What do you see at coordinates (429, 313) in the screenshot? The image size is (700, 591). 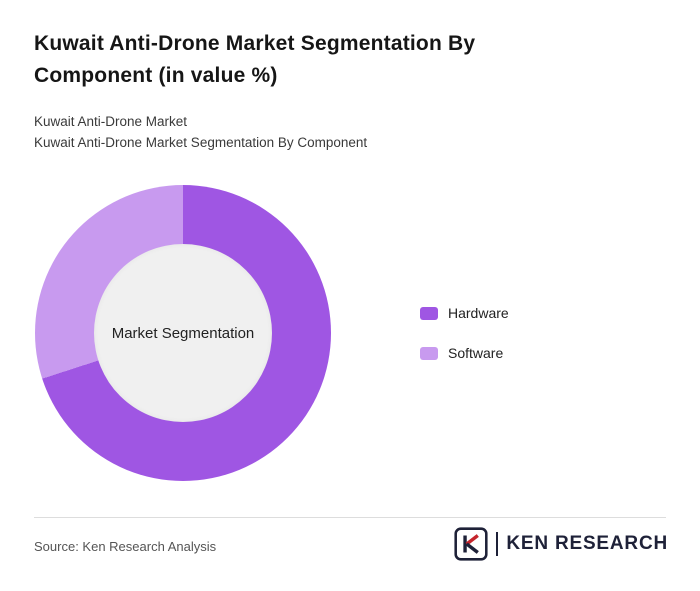 I see `legend-swatch-hardware` at bounding box center [429, 313].